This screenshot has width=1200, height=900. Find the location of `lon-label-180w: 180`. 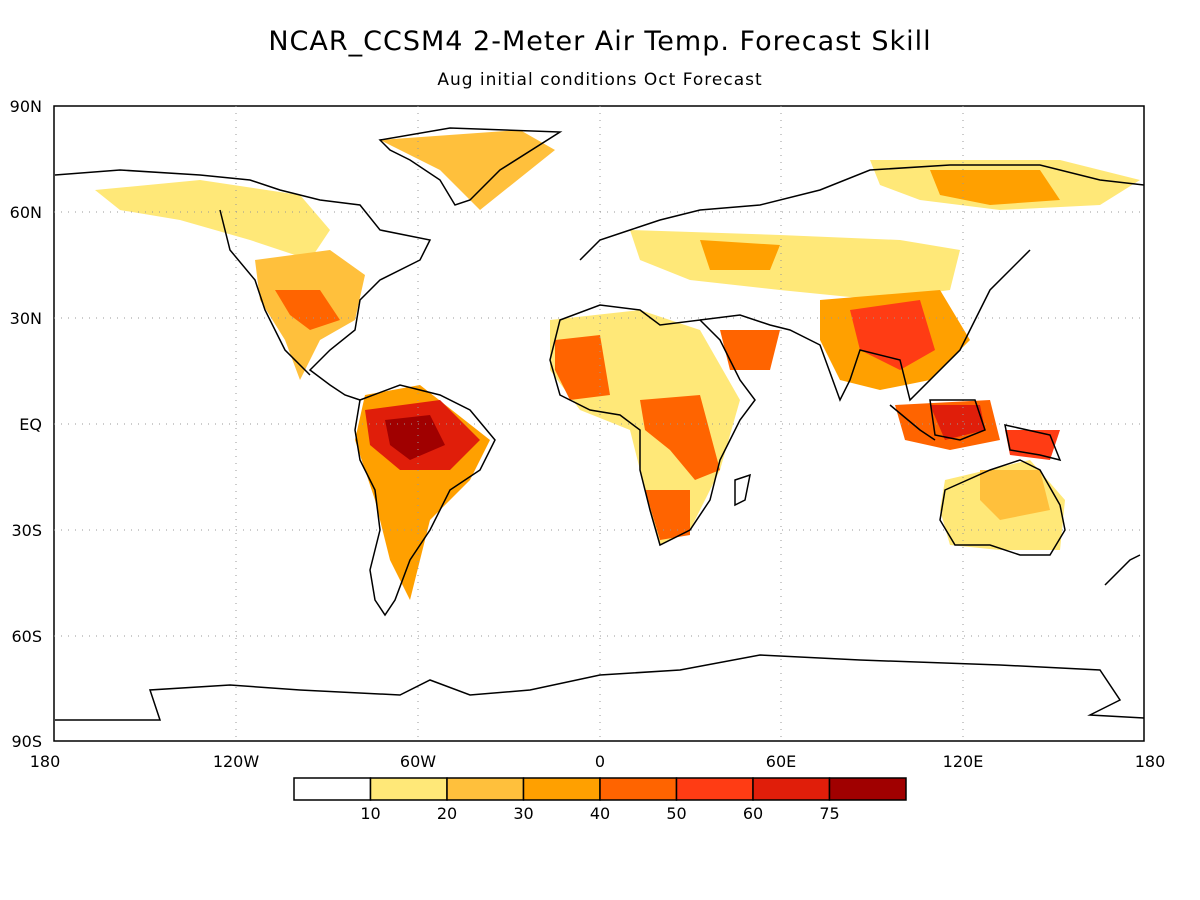

lon-label-180w: 180 is located at coordinates (45, 761).